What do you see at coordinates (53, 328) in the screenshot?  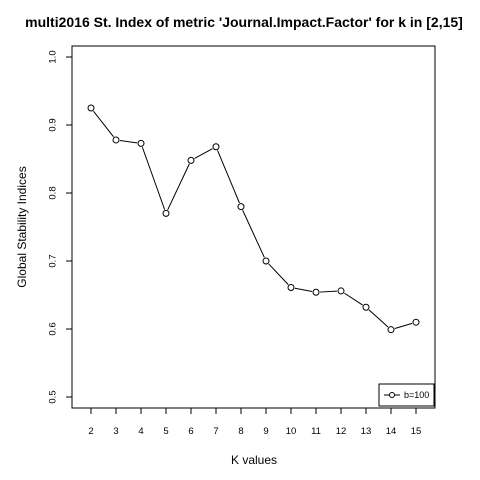 I see `y-tick-label: 0.6` at bounding box center [53, 328].